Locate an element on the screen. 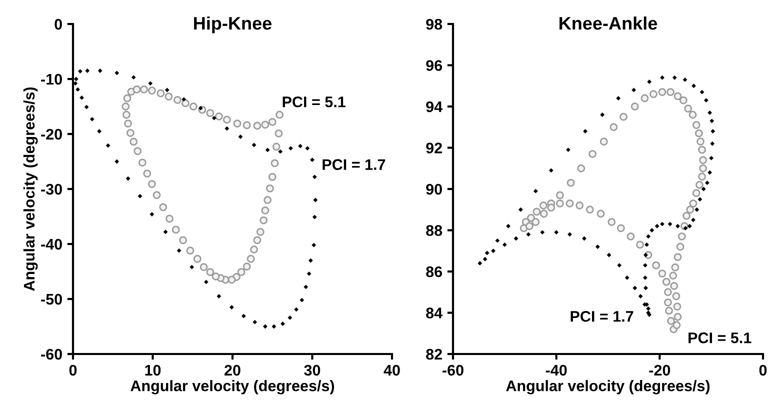 The image size is (771, 401). y-tick-label: -40 is located at coordinates (51, 244).